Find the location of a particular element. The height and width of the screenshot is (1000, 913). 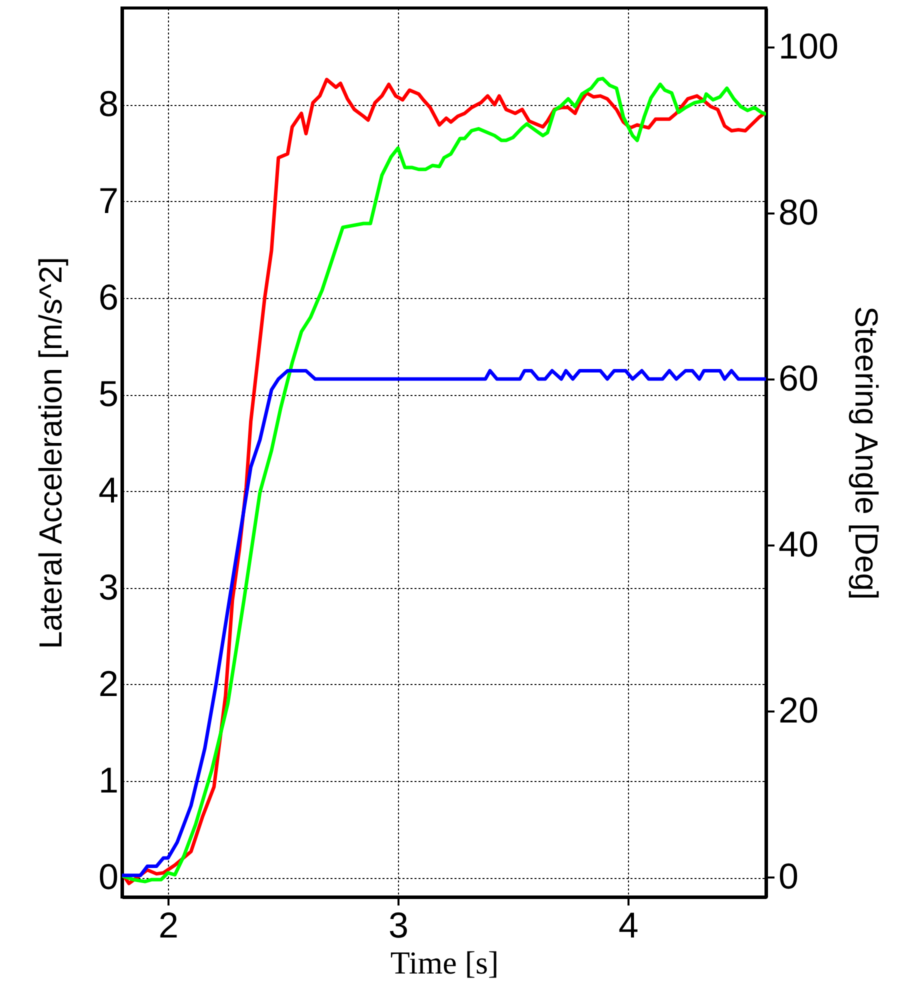

y-tick-label: 1 is located at coordinates (108, 780).